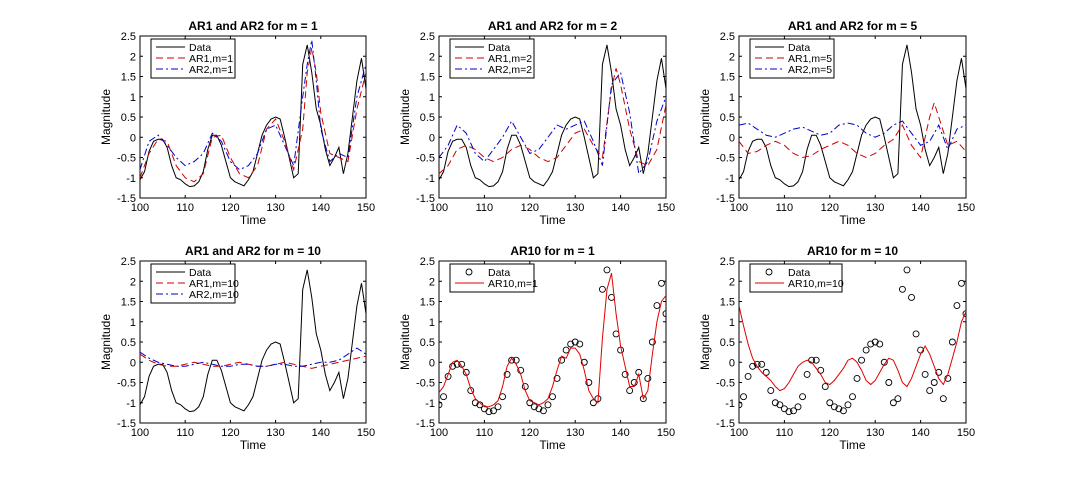  What do you see at coordinates (799, 48) in the screenshot?
I see `legend-label: Data` at bounding box center [799, 48].